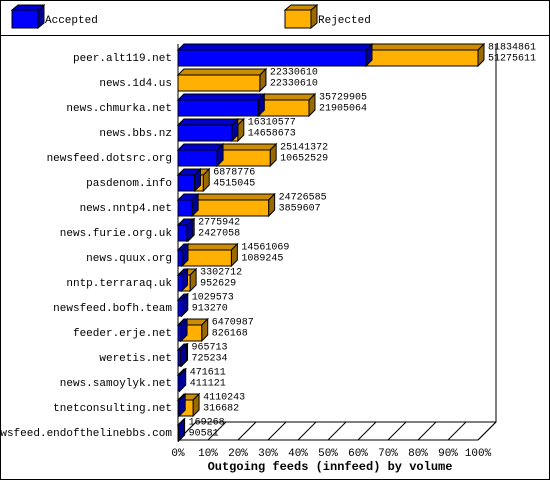 The height and width of the screenshot is (480, 550). Describe the element at coordinates (448, 454) in the screenshot. I see `x-tick-label: 90%` at that location.